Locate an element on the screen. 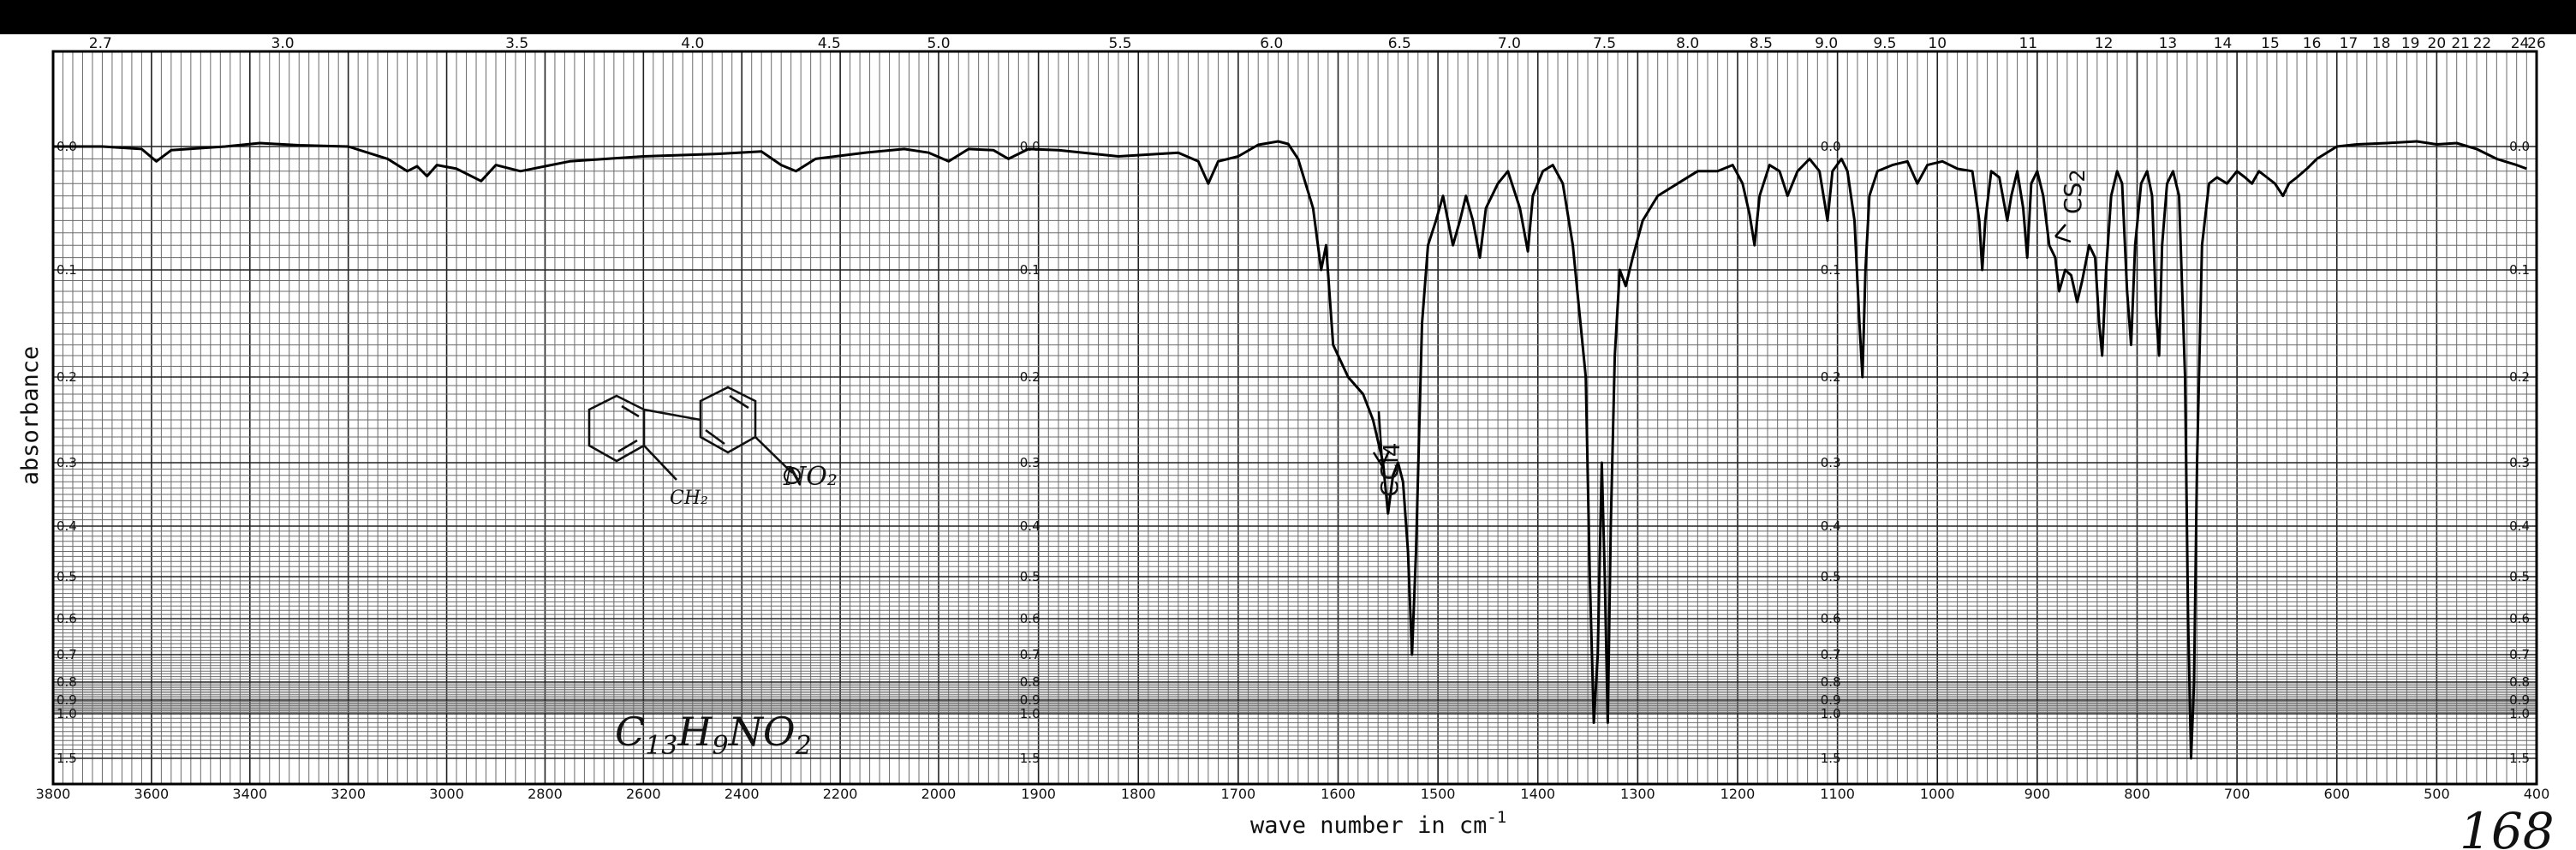 Image resolution: width=2576 pixels, height=850 pixels. wavenumber-tick-label: 1400 is located at coordinates (1537, 794).